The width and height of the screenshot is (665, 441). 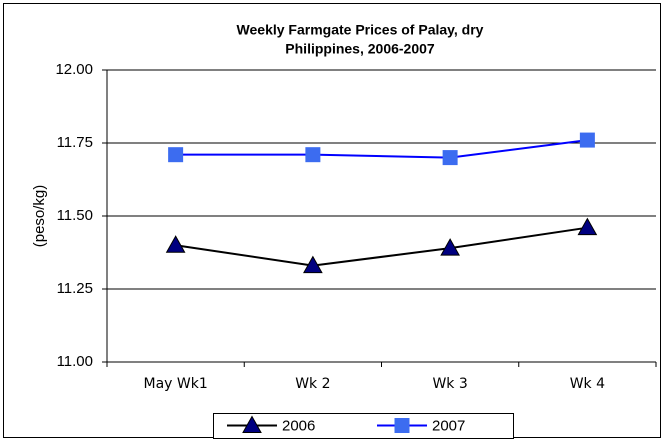 What do you see at coordinates (175, 384) in the screenshot?
I see `x-tick-label: May Wk1` at bounding box center [175, 384].